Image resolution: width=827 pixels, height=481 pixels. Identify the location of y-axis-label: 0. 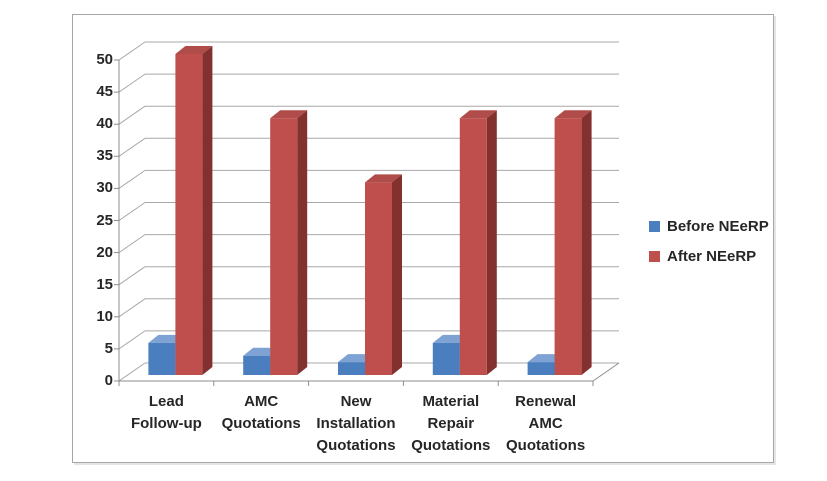
(108, 380).